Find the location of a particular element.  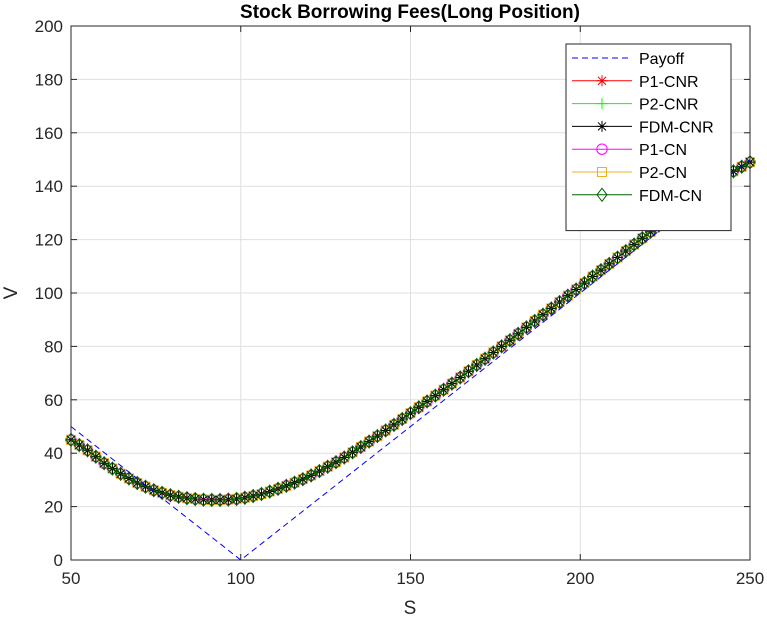

legend-item: FDM-CN is located at coordinates (637, 196).